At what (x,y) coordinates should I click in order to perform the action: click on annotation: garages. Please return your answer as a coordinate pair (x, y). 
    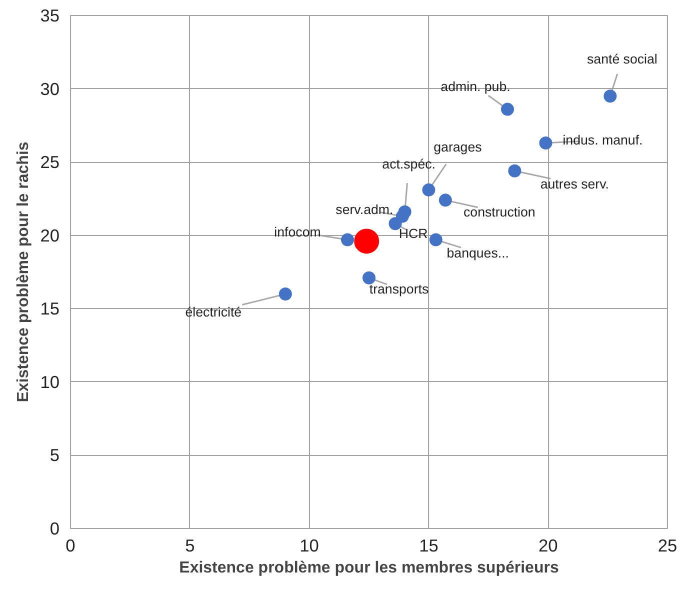
    Looking at the image, I should click on (458, 146).